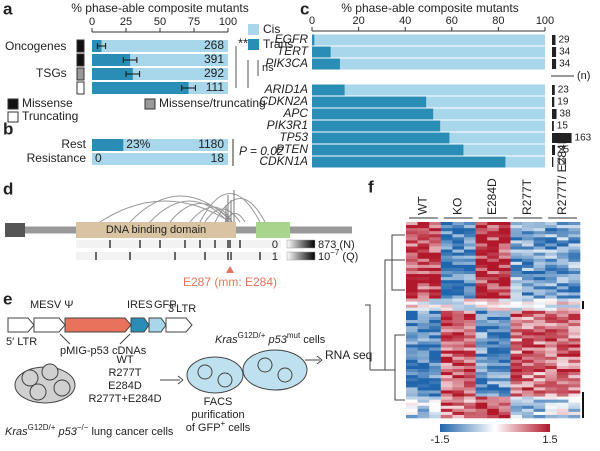 This screenshot has height=451, width=600. I want to click on column-label: E284D, so click(492, 196).